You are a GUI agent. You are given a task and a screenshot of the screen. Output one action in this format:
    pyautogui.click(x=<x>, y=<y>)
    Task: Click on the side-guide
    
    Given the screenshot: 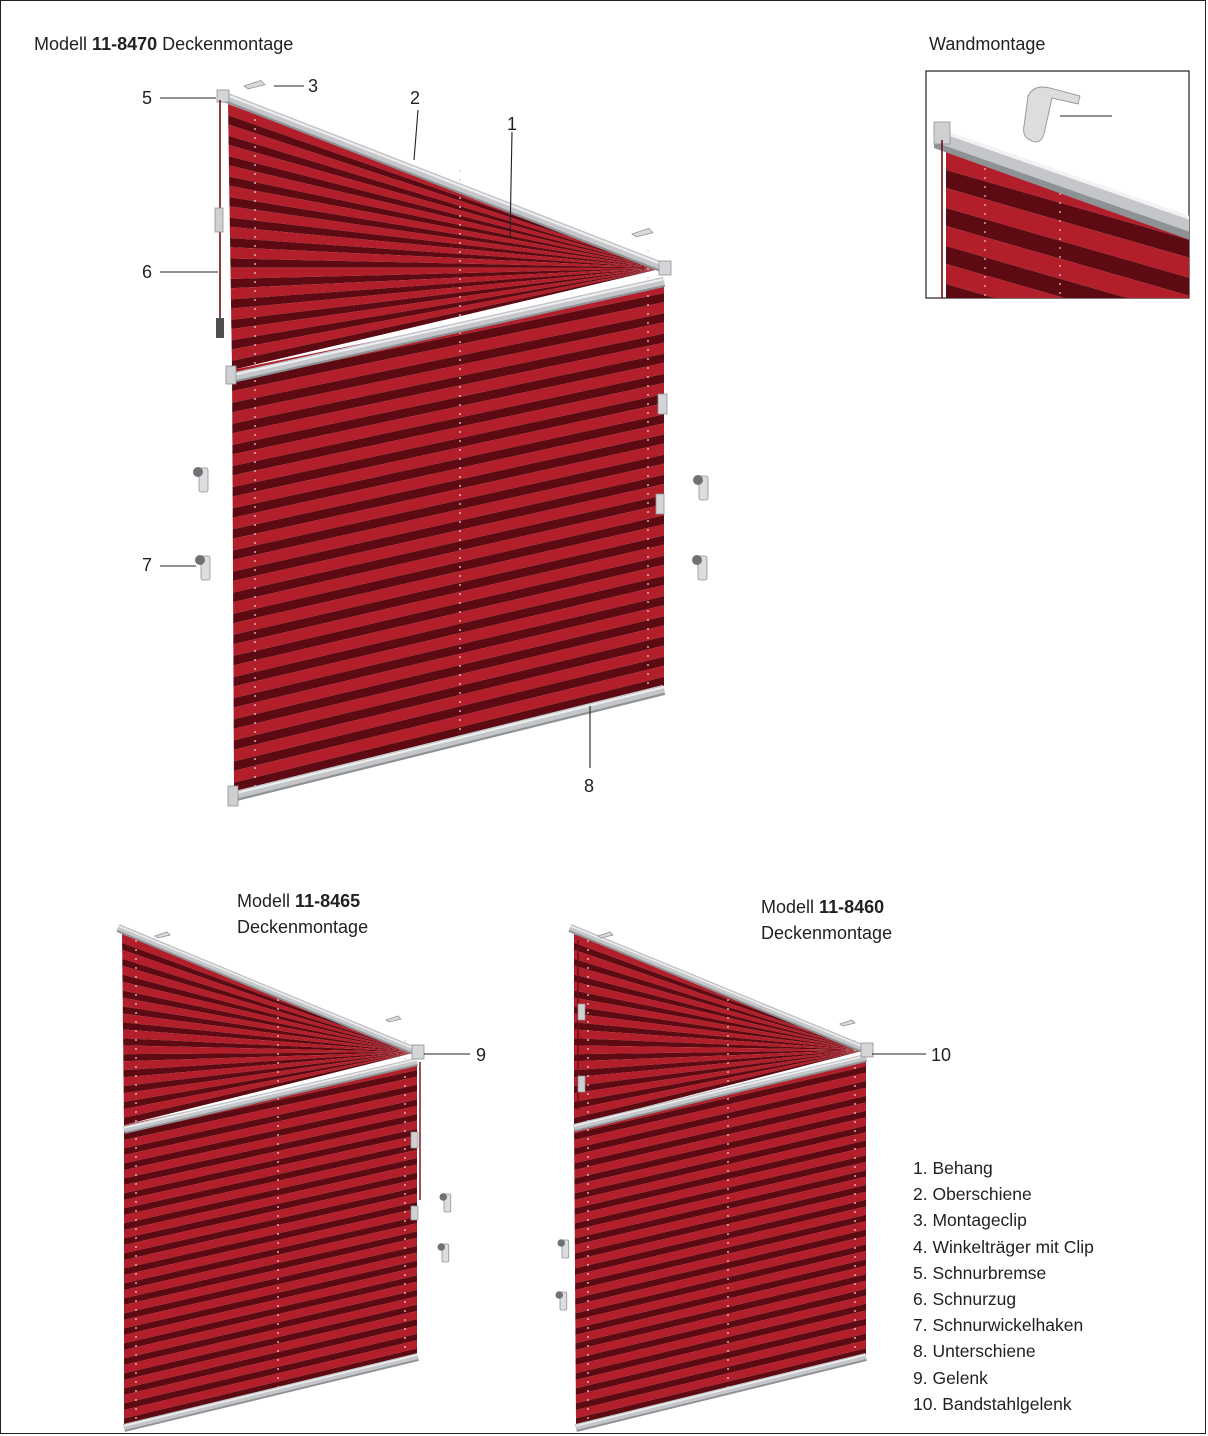 What is the action you would take?
    pyautogui.click(x=660, y=504)
    